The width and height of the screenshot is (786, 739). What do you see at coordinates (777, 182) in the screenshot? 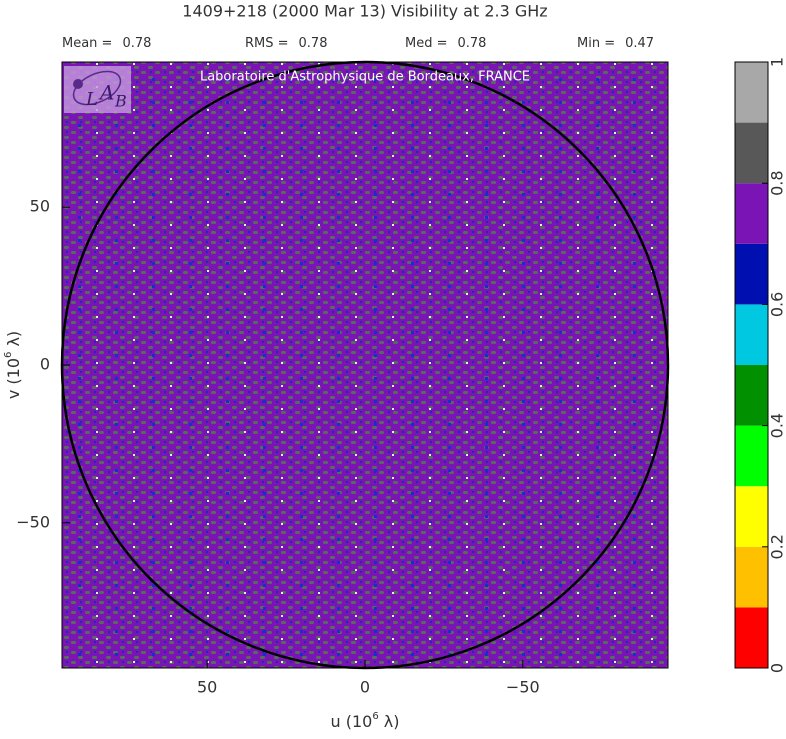
I see `colorbar-tick-label: 0.8` at bounding box center [777, 182].